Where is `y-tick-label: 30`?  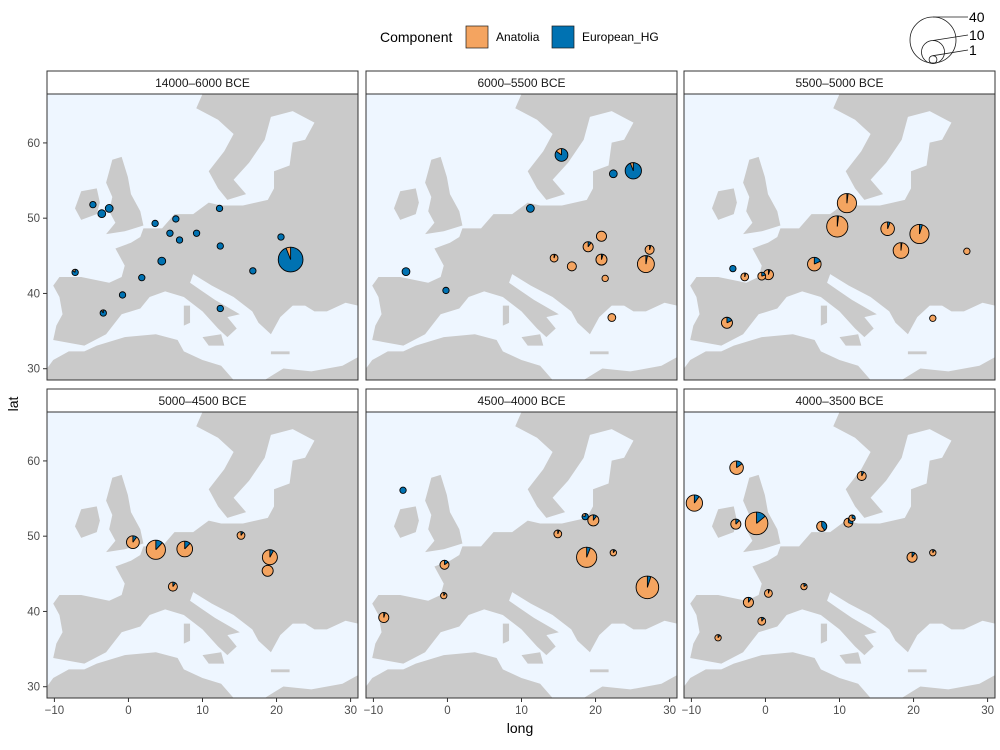 y-tick-label: 30 is located at coordinates (33, 688).